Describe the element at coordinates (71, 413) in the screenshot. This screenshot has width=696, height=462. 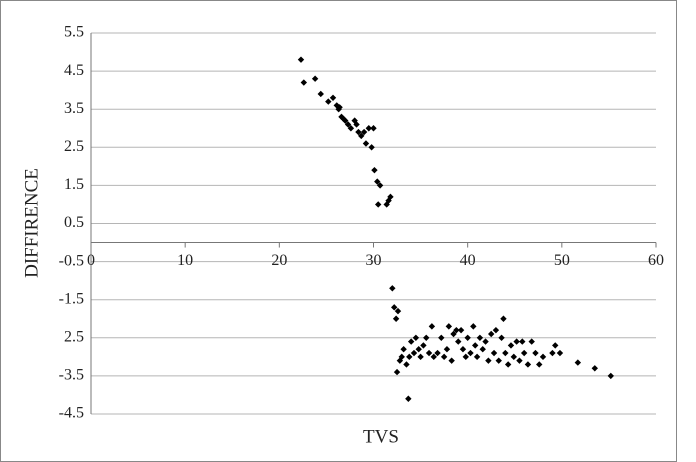
I see `y-tick-label: -4.5` at that location.